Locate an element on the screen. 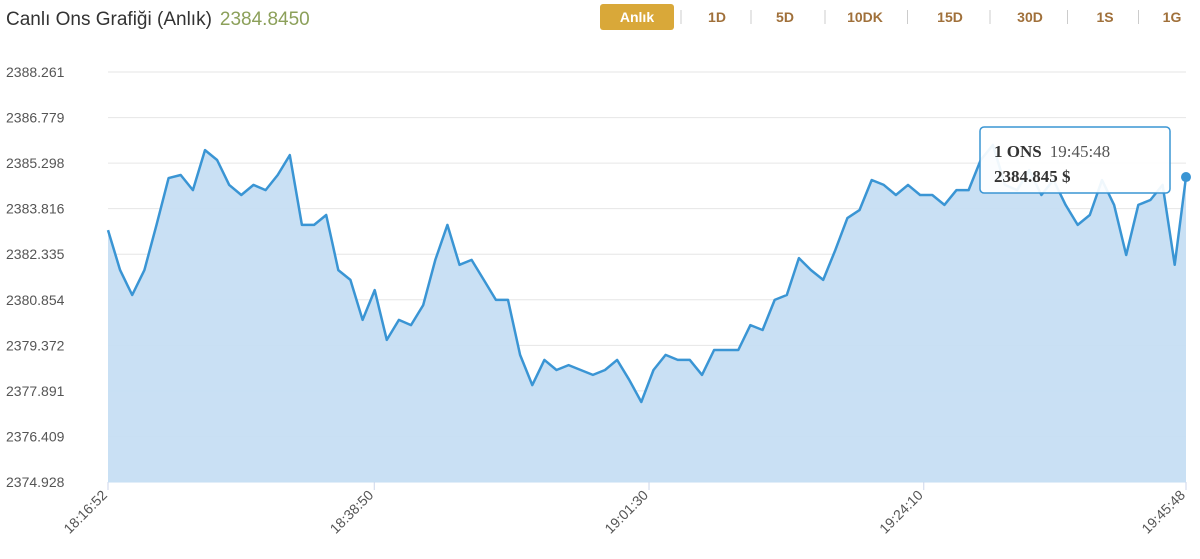  tooltip-box is located at coordinates (1075, 160).